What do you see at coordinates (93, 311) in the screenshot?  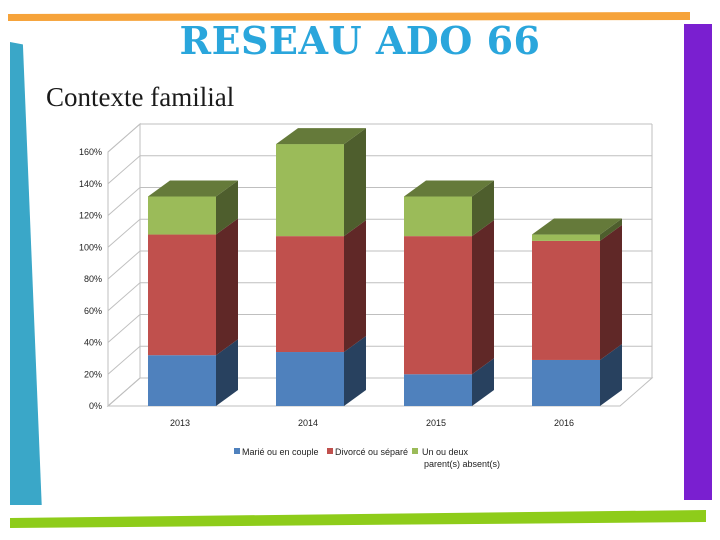 I see `y-tick-label: 60%` at bounding box center [93, 311].